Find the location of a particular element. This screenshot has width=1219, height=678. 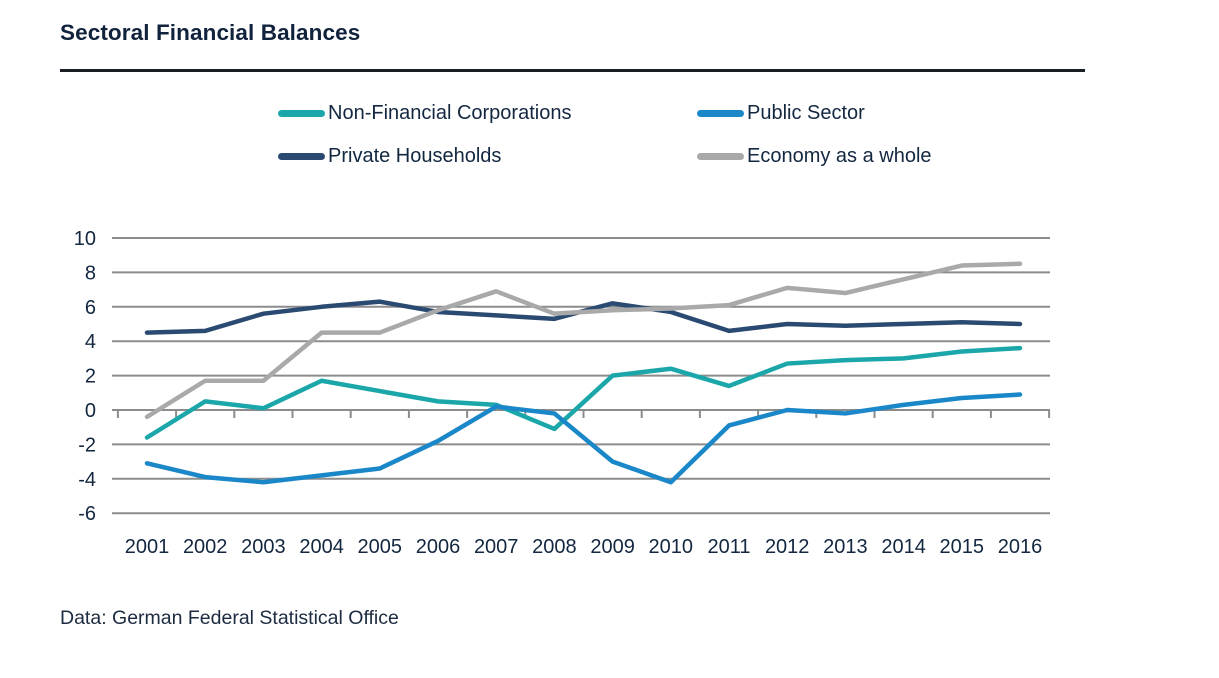

y-tick-label: 2 is located at coordinates (90, 377).